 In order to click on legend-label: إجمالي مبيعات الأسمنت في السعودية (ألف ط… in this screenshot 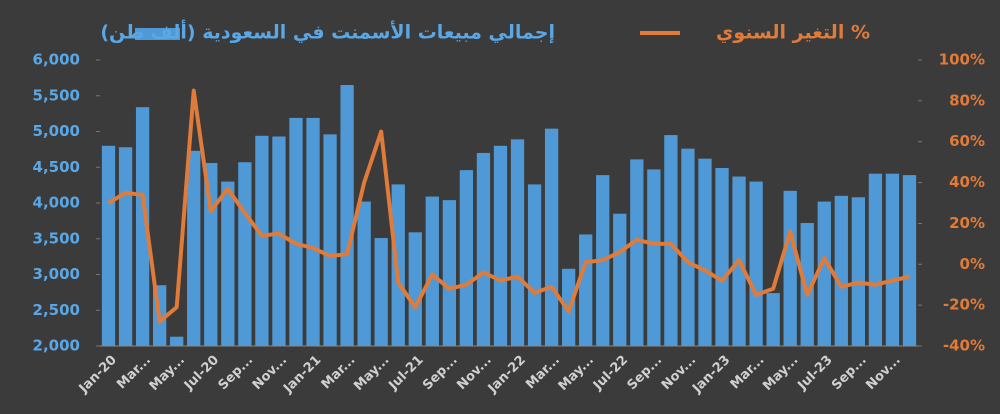, I will do `click(327, 32)`.